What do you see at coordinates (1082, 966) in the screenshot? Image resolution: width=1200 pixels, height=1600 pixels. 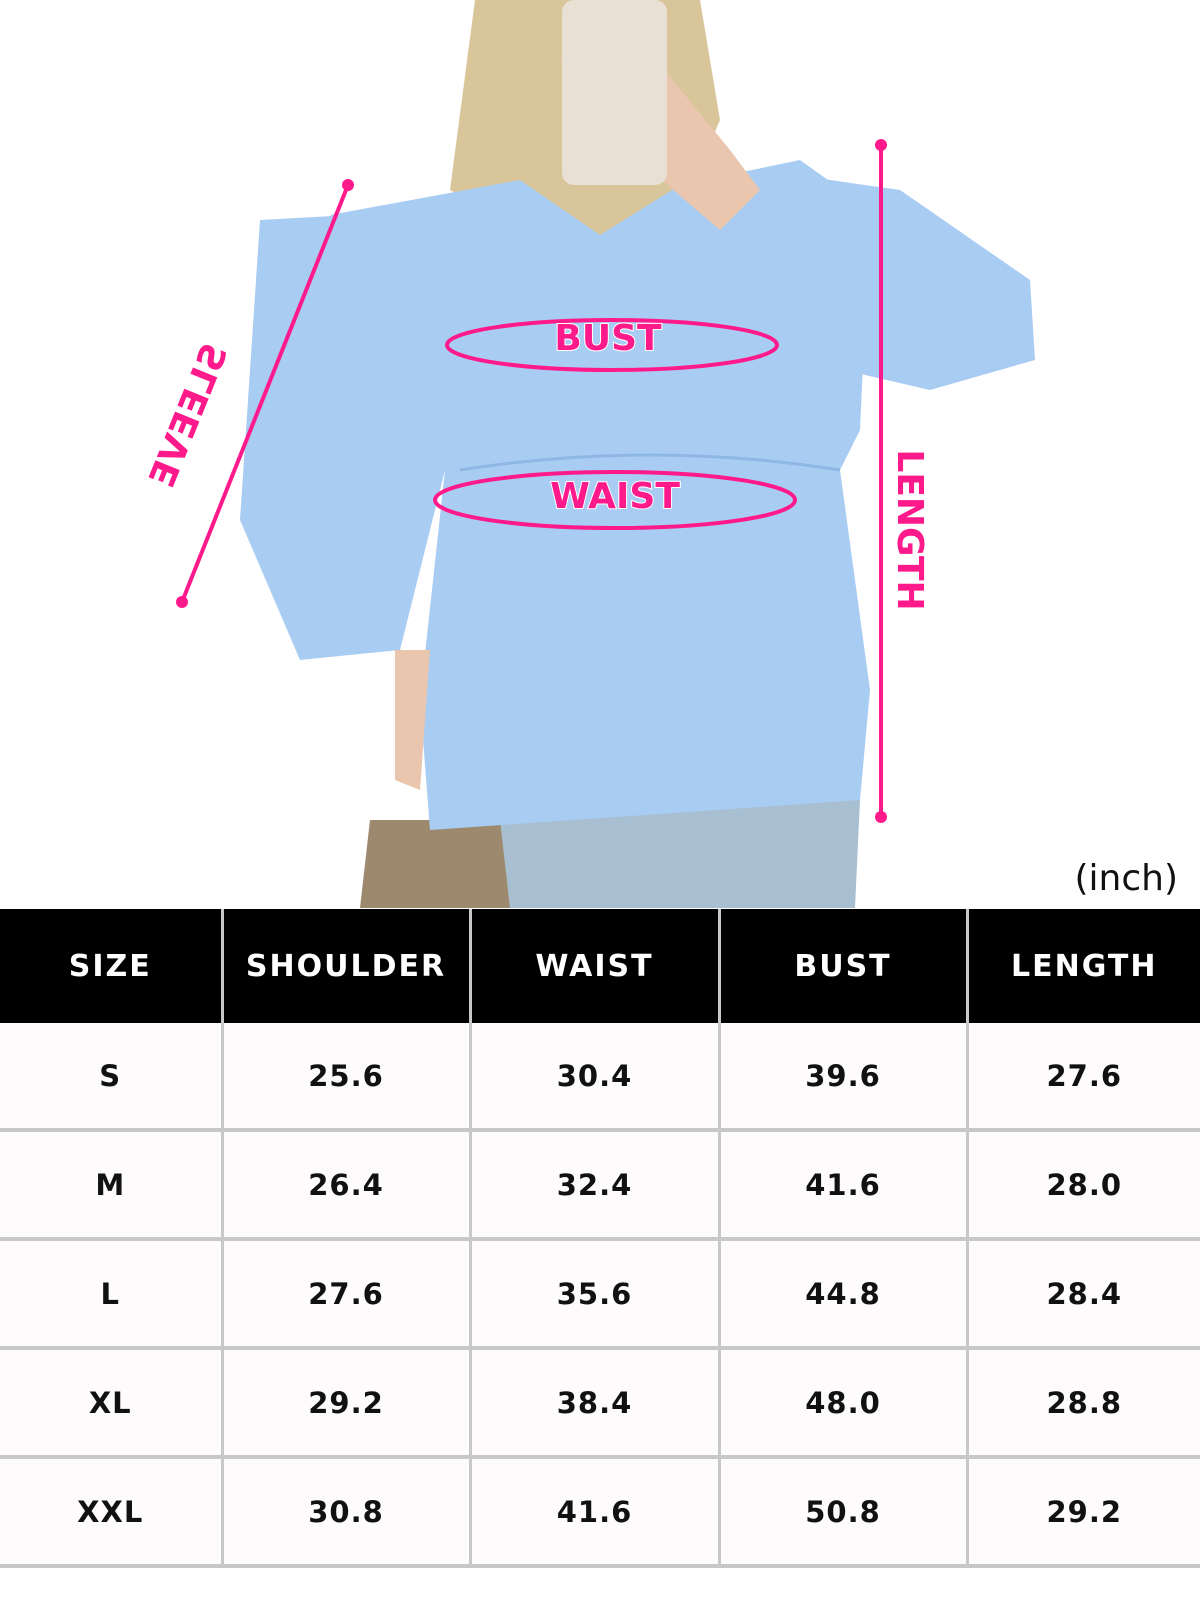 I see `header-length: LENGTH` at bounding box center [1082, 966].